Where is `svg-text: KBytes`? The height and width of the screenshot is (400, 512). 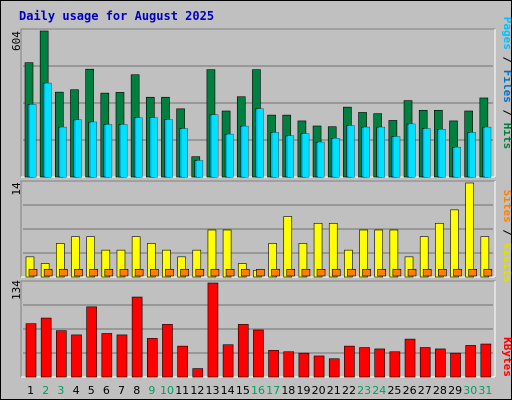
svg-text: KBytes is located at coordinates (506, 357).